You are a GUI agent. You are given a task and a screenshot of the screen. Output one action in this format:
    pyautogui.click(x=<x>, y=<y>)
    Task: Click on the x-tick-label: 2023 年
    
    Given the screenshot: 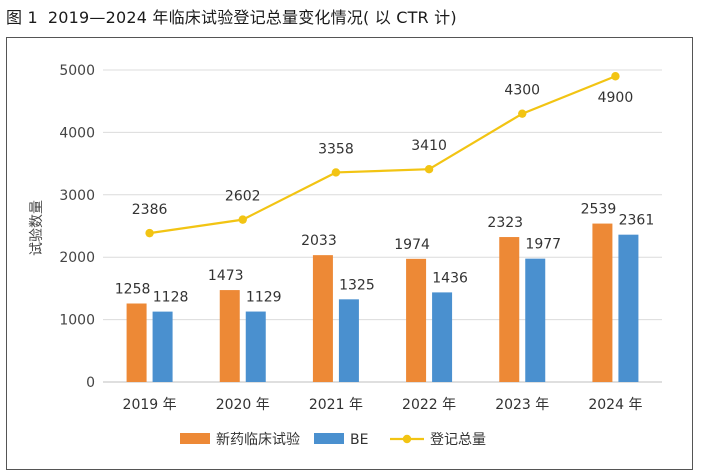 What is the action you would take?
    pyautogui.click(x=522, y=405)
    